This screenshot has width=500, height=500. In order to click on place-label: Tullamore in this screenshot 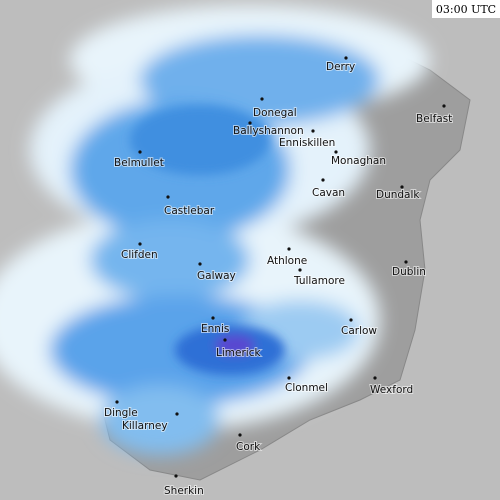, I will do `click(319, 281)`.